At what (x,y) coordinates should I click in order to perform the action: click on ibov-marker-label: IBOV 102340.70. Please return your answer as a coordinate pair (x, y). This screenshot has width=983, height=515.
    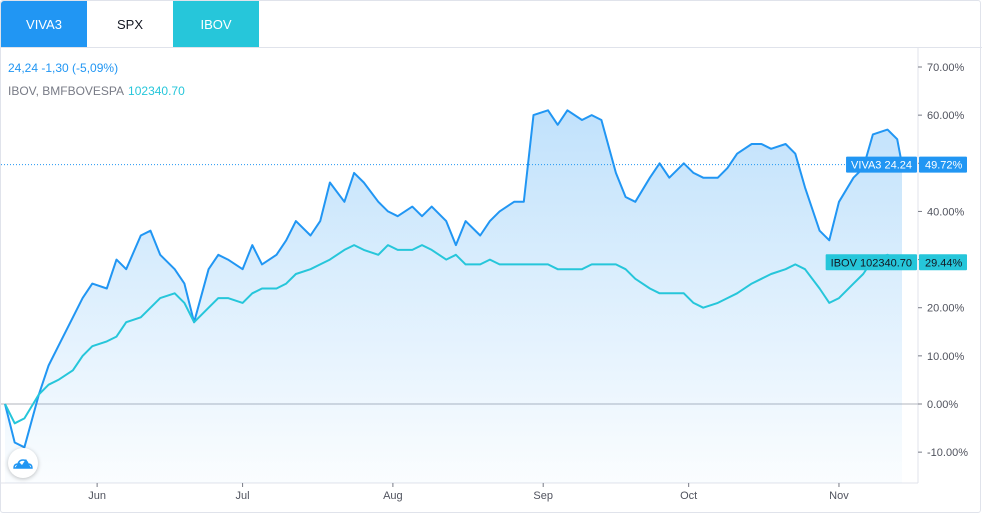
    Looking at the image, I should click on (871, 263).